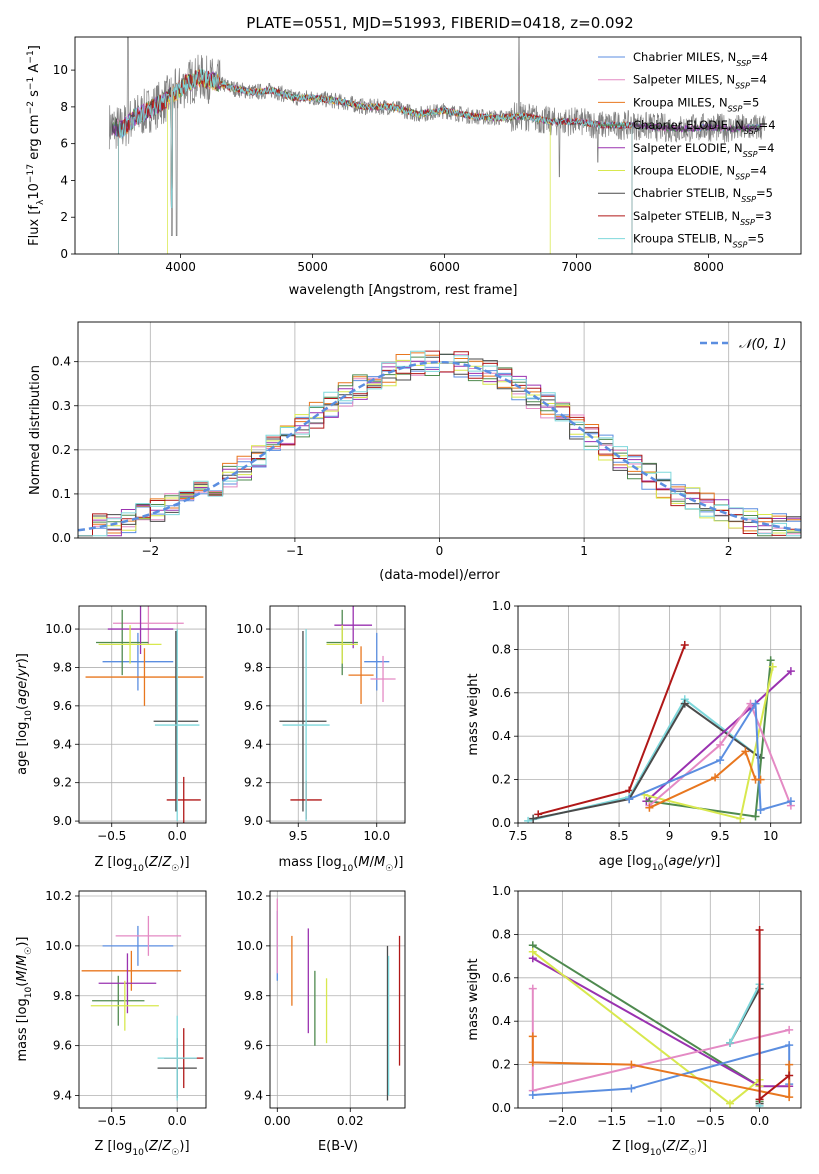 This screenshot has height=1174, width=819. I want to click on y-tick-label: 10.2, so click(58, 896).